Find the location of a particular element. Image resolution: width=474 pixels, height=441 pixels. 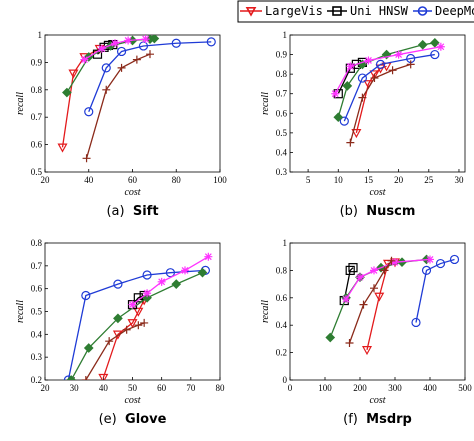

plot-area is located at coordinates (392, 305).